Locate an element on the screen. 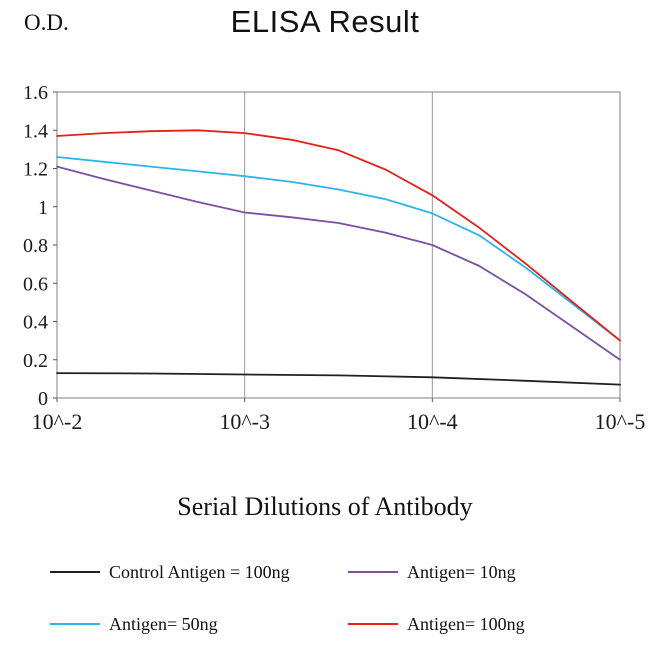 This screenshot has height=662, width=650. legend-item-control-antigen-100ng: Control Antigen = 100ng is located at coordinates (199, 572).